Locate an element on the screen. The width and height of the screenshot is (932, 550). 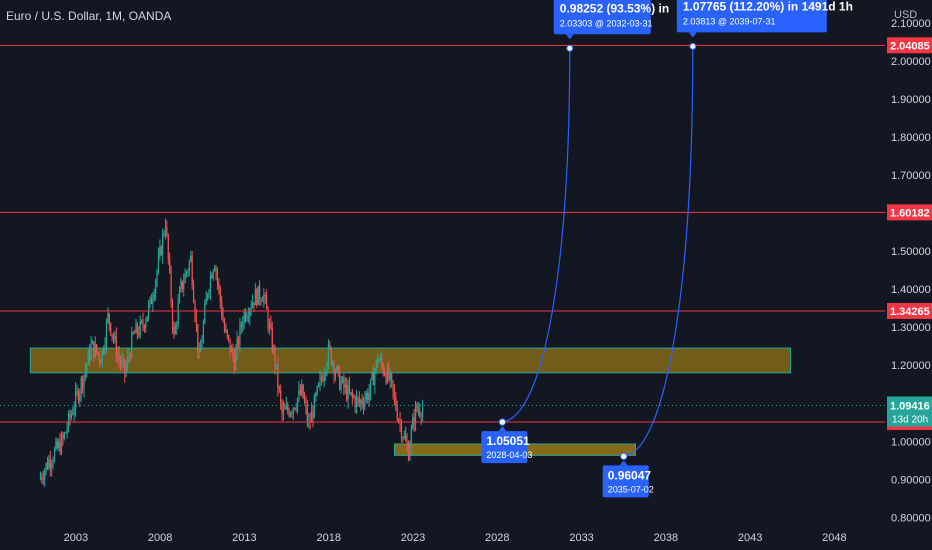
projection-end-bubble is located at coordinates (751, 16).